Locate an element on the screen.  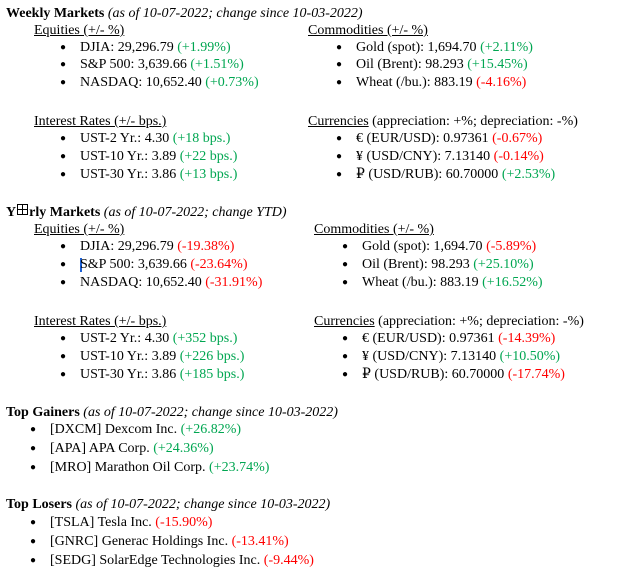
list-item: Wheat (/bu.): 883.19 (-4.16%) is located at coordinates (441, 82).